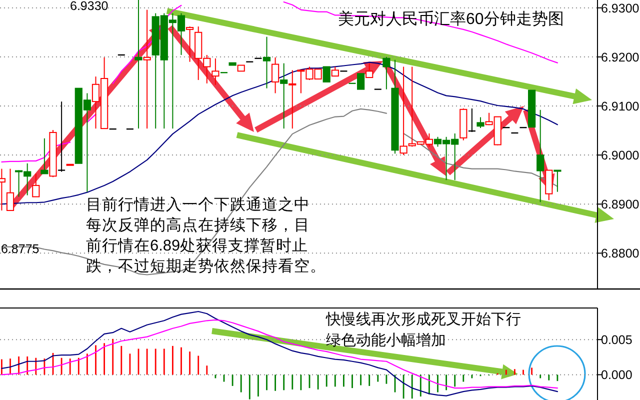 Image resolution: width=640 pixels, height=400 pixels. What do you see at coordinates (620, 8) in the screenshot?
I see `y-tick-label: 6.9300` at bounding box center [620, 8].